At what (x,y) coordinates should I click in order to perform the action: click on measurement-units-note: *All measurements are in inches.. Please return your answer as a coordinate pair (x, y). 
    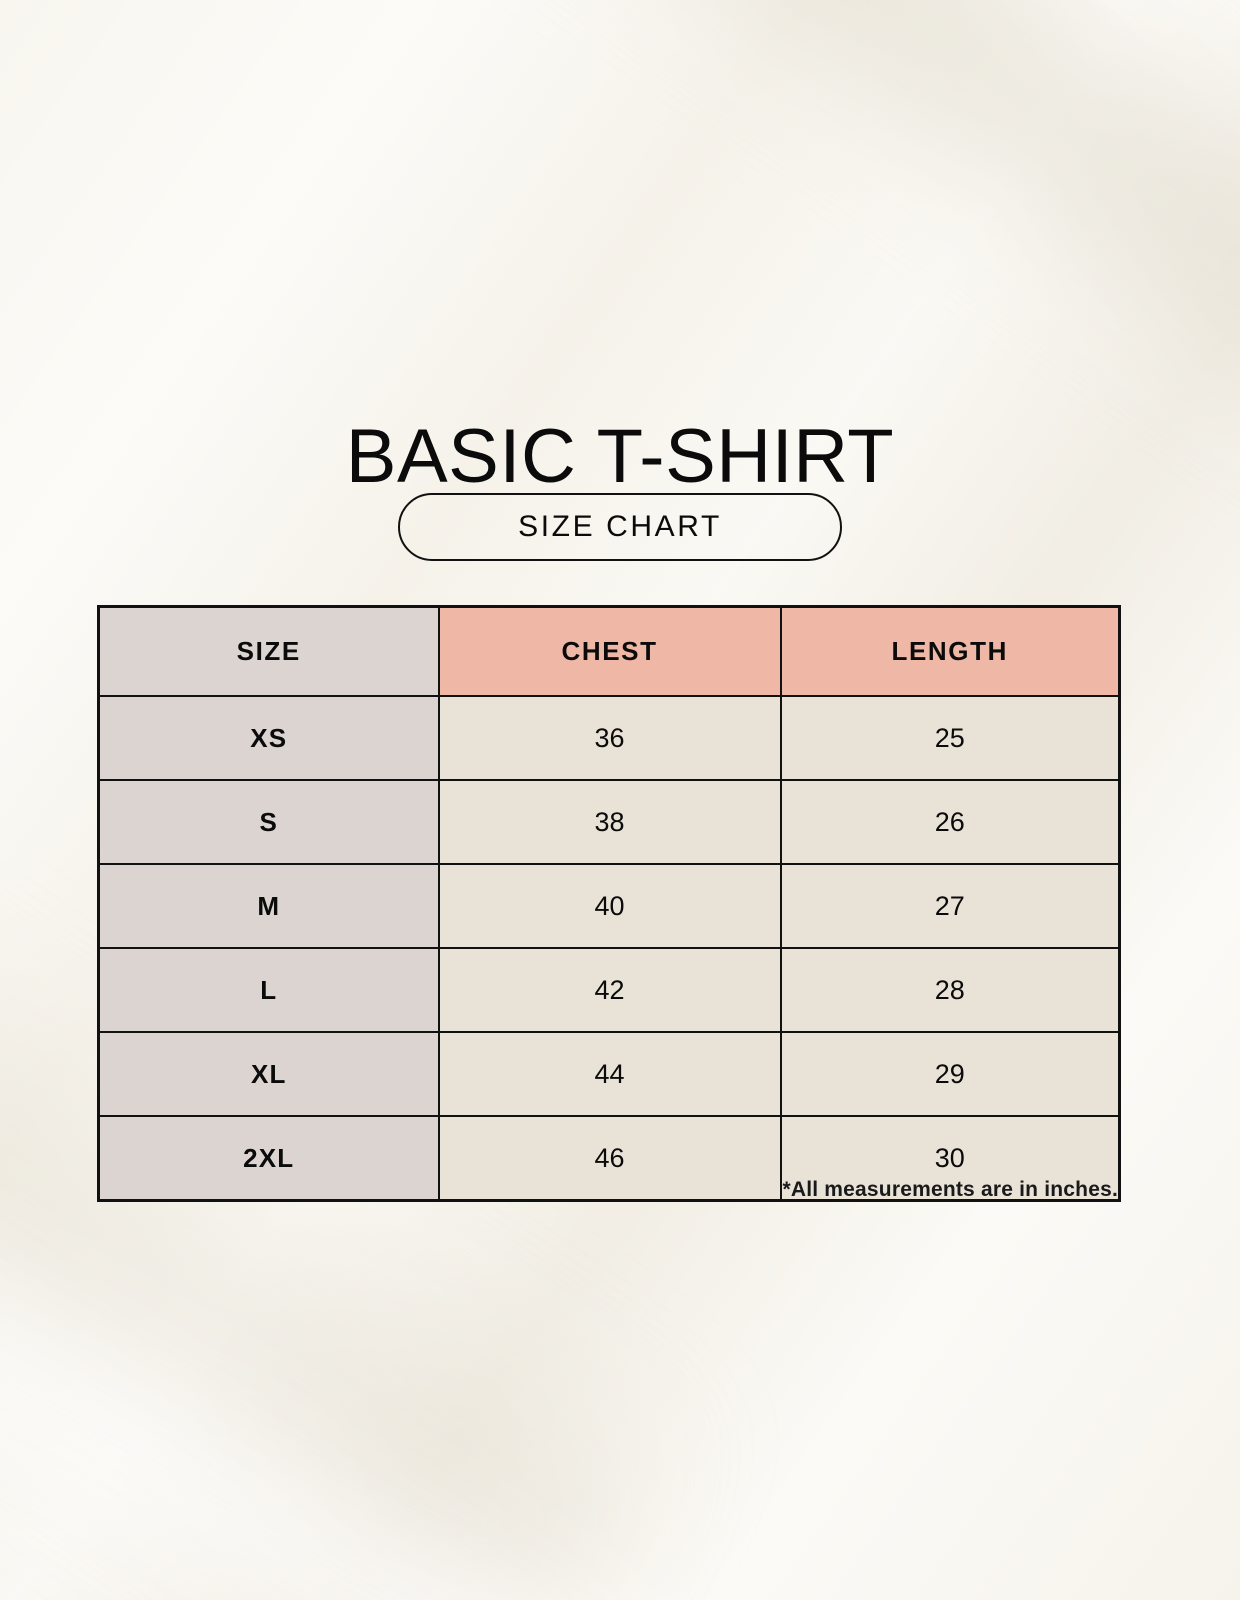
    Looking at the image, I should click on (950, 1189).